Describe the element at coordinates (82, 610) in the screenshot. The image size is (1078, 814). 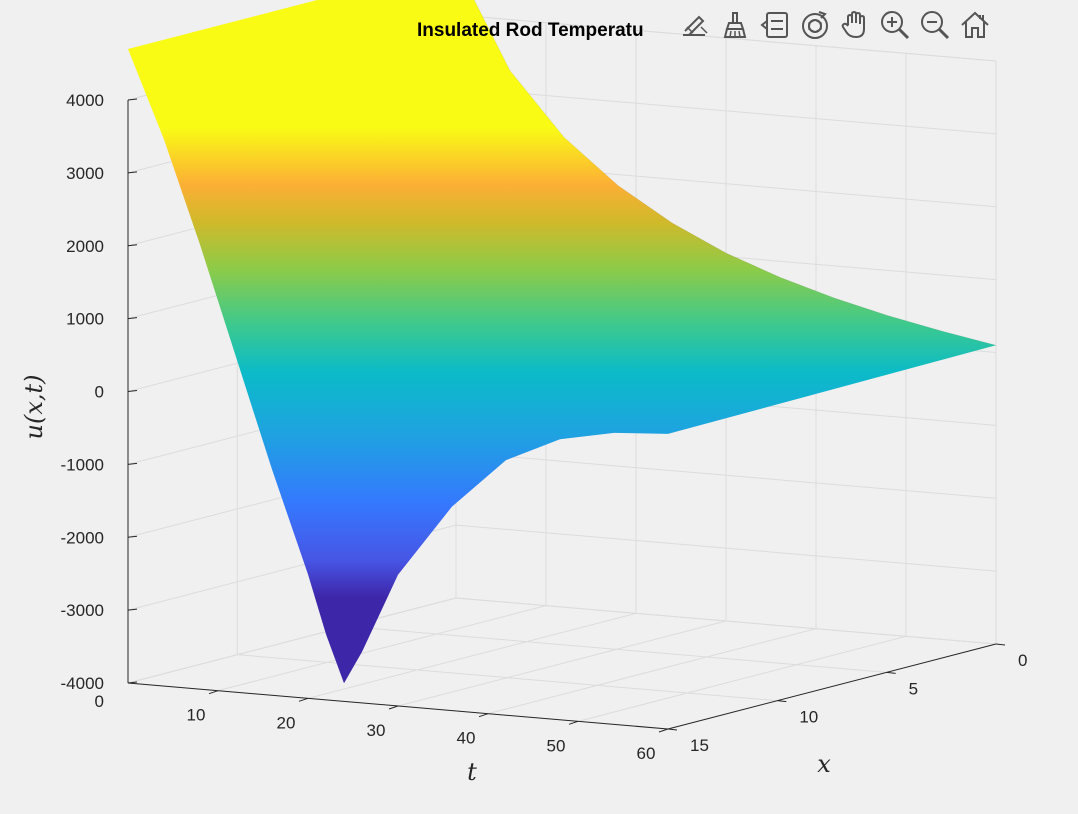
I see `z-tick-label: -3000` at that location.